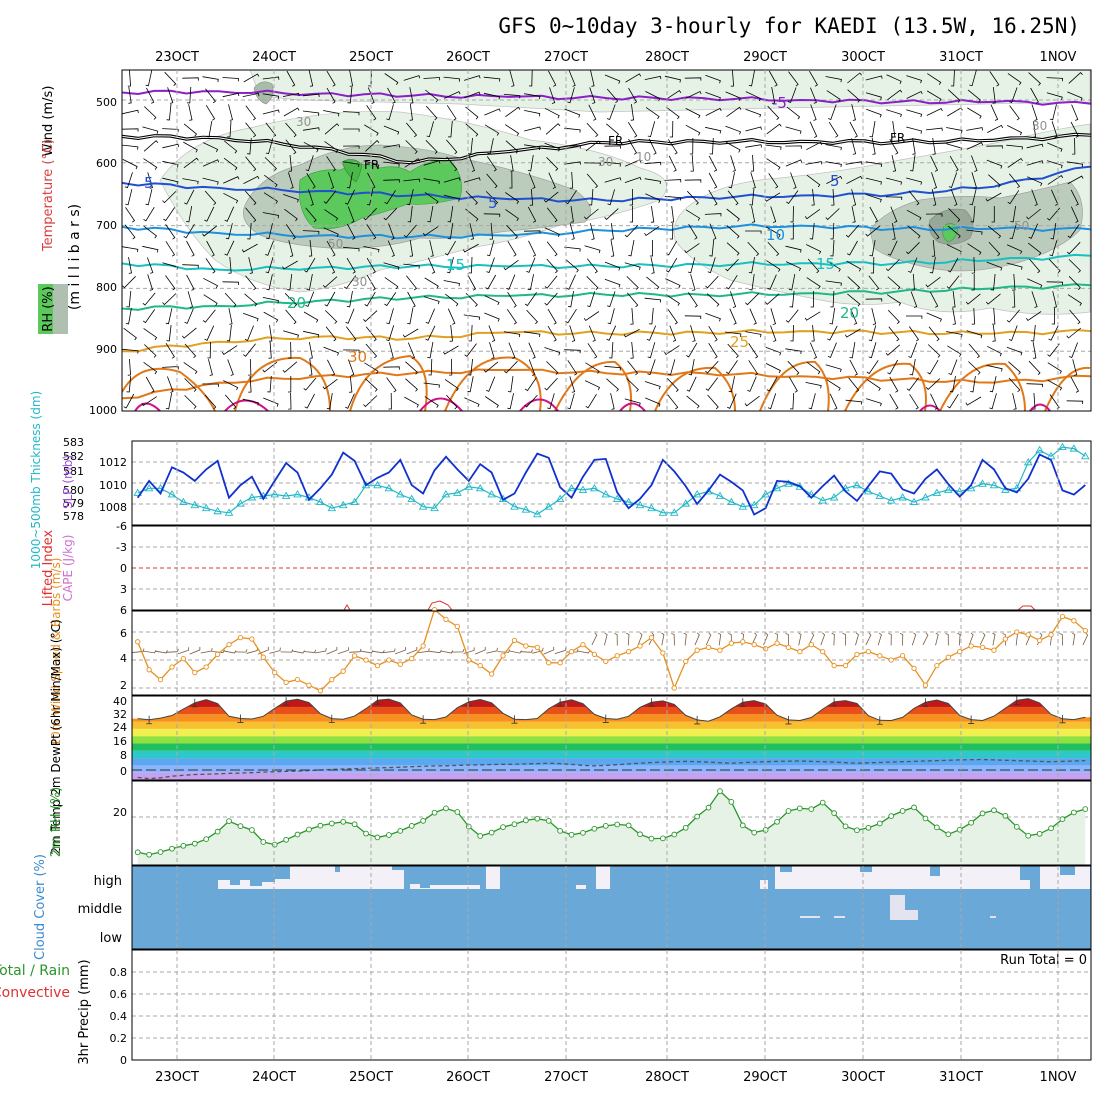 Image resolution: width=1100 pixels, height=1100 pixels. What do you see at coordinates (68, 482) in the screenshot?
I see `slp-axis-label: SLP (mb)` at bounding box center [68, 482].